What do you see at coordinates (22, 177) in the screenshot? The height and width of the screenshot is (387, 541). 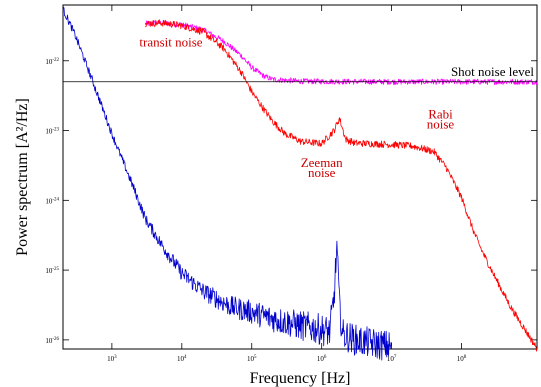 I see `y-axis-title: Power spectrum [A²/Hz]` at bounding box center [22, 177].